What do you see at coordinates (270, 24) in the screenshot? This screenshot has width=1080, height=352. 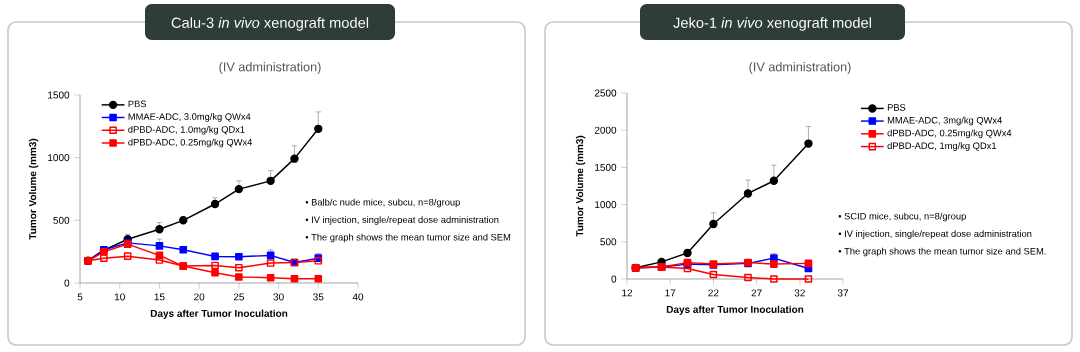 I see `chart-title: Calu-3 in vivo xenograft model` at bounding box center [270, 24].